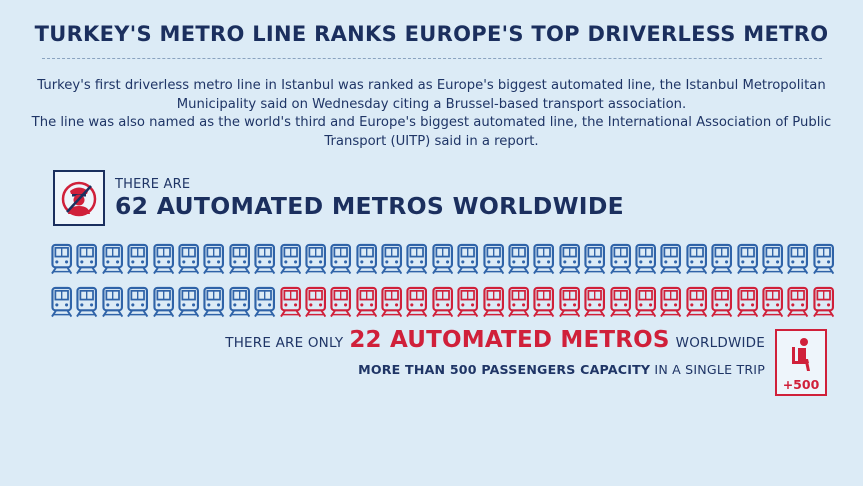 The width and height of the screenshot is (863, 486). What do you see at coordinates (79, 198) in the screenshot?
I see `no-driver-icon` at bounding box center [79, 198].